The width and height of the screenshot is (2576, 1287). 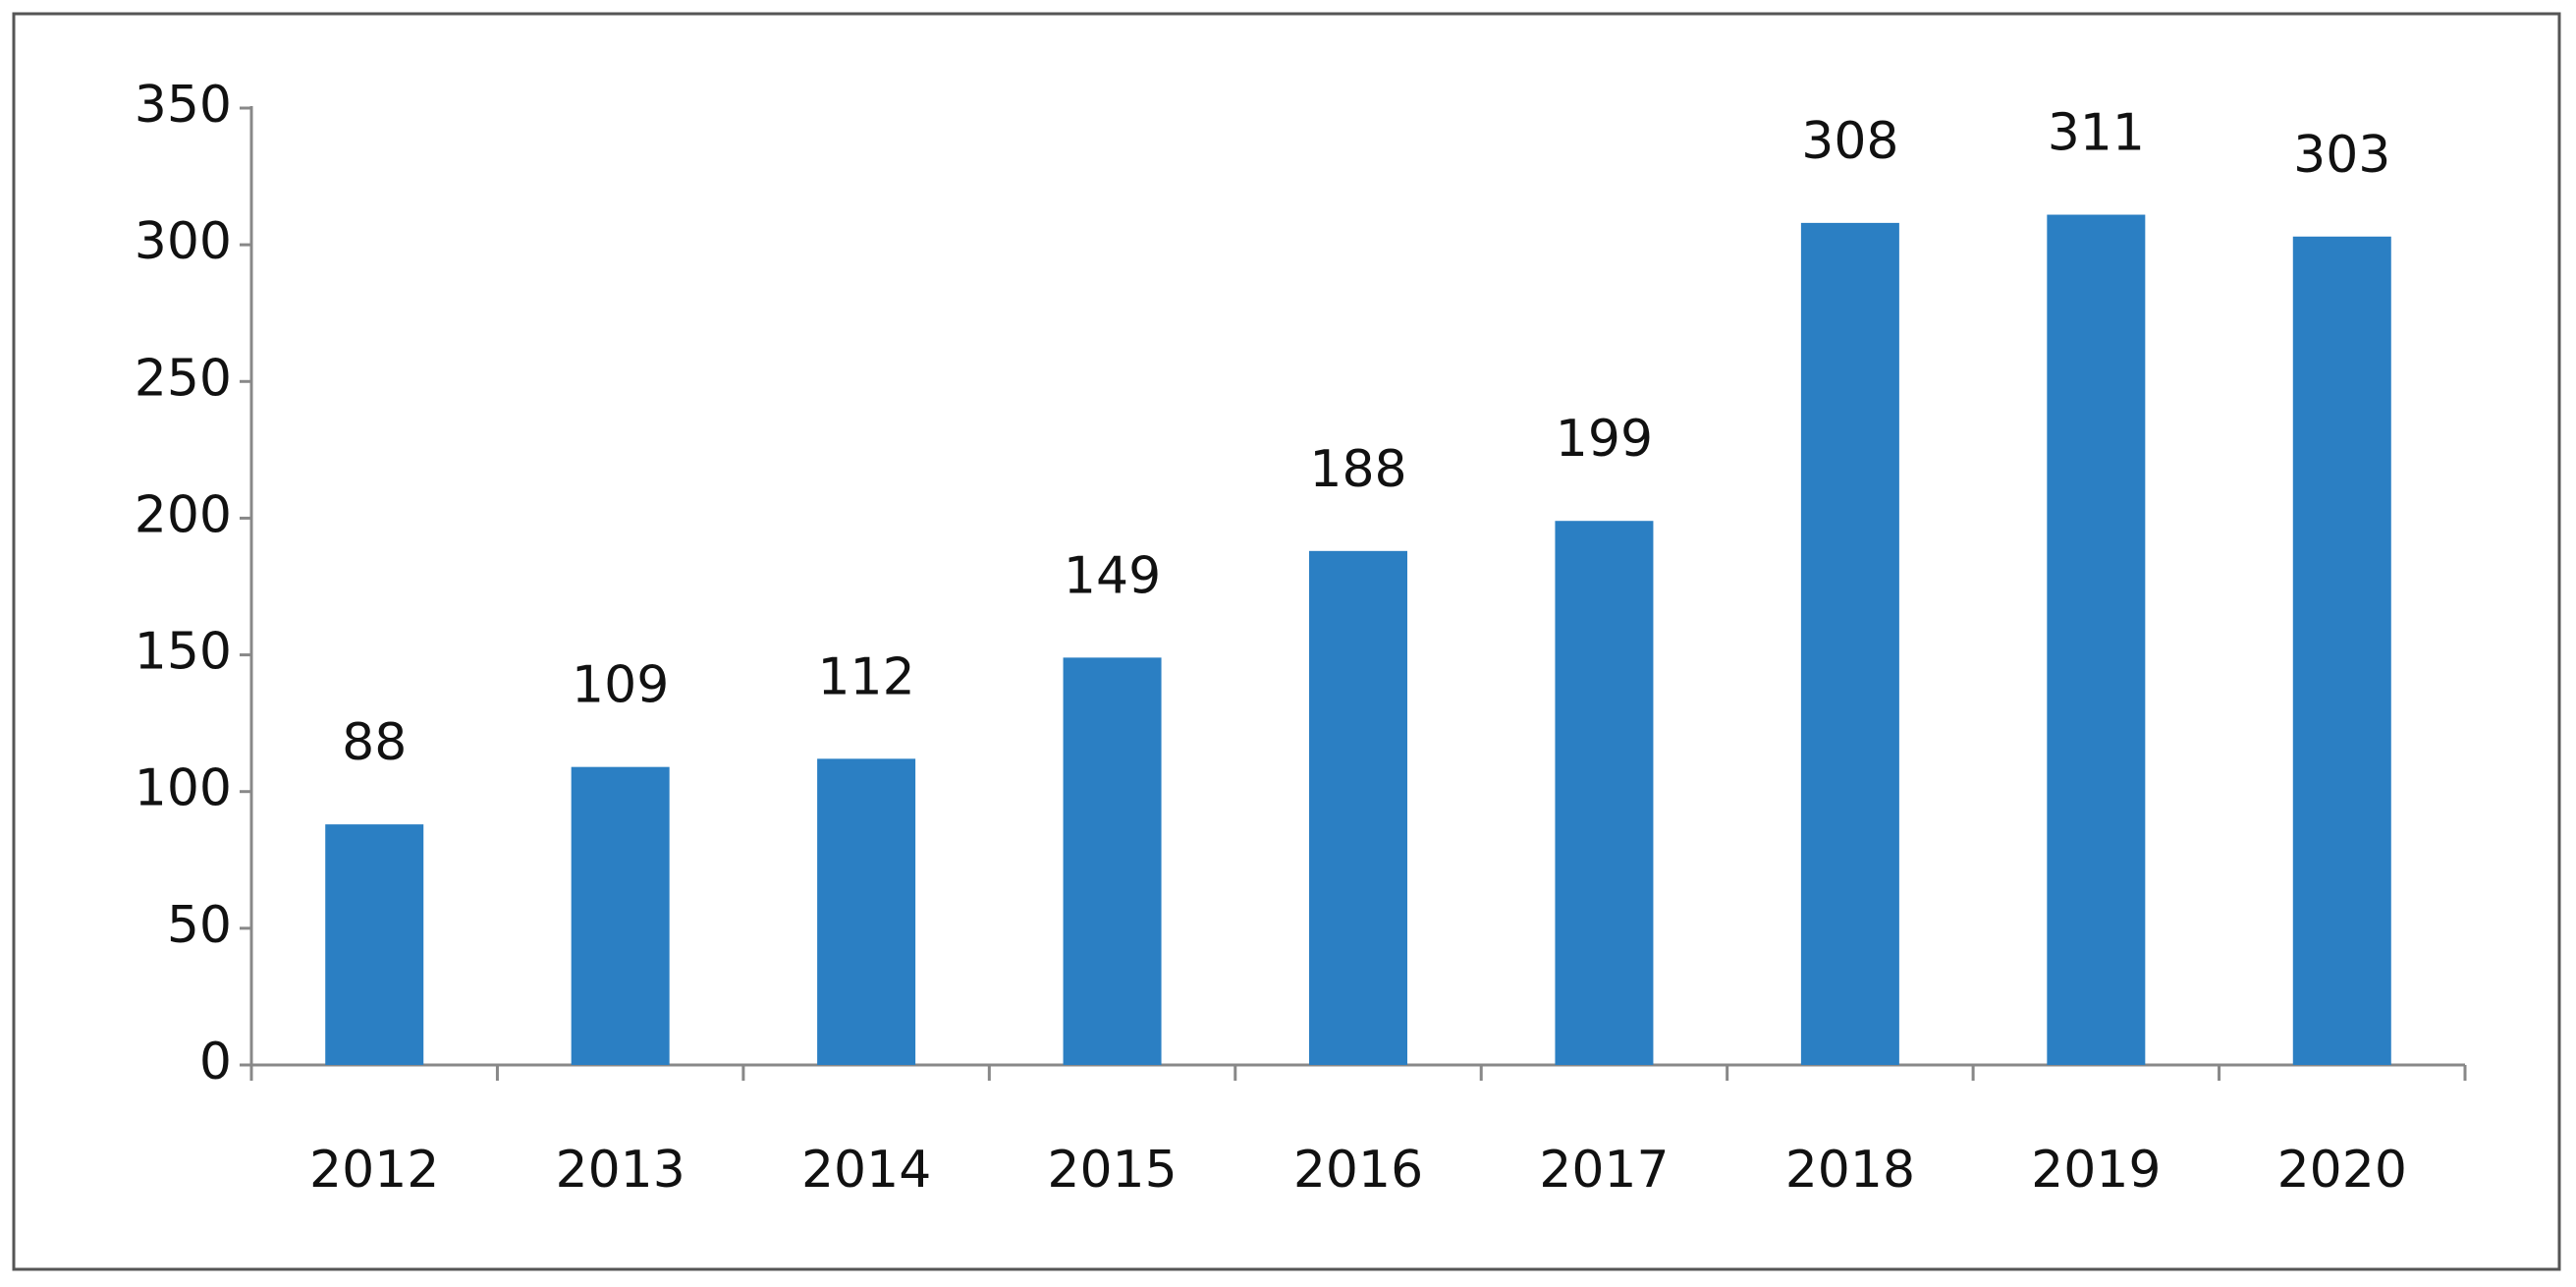 What do you see at coordinates (1357, 470) in the screenshot?
I see `data-label: 188` at bounding box center [1357, 470].